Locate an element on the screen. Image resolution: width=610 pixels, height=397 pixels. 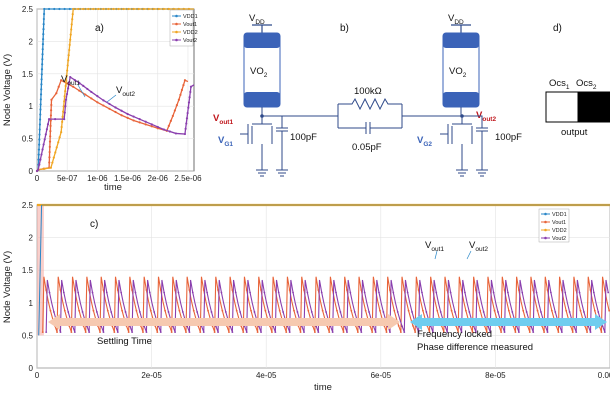
panel-a-legend: VDD1 Vout1 VDD2 Vout2 is located at coordinates (183, 28).